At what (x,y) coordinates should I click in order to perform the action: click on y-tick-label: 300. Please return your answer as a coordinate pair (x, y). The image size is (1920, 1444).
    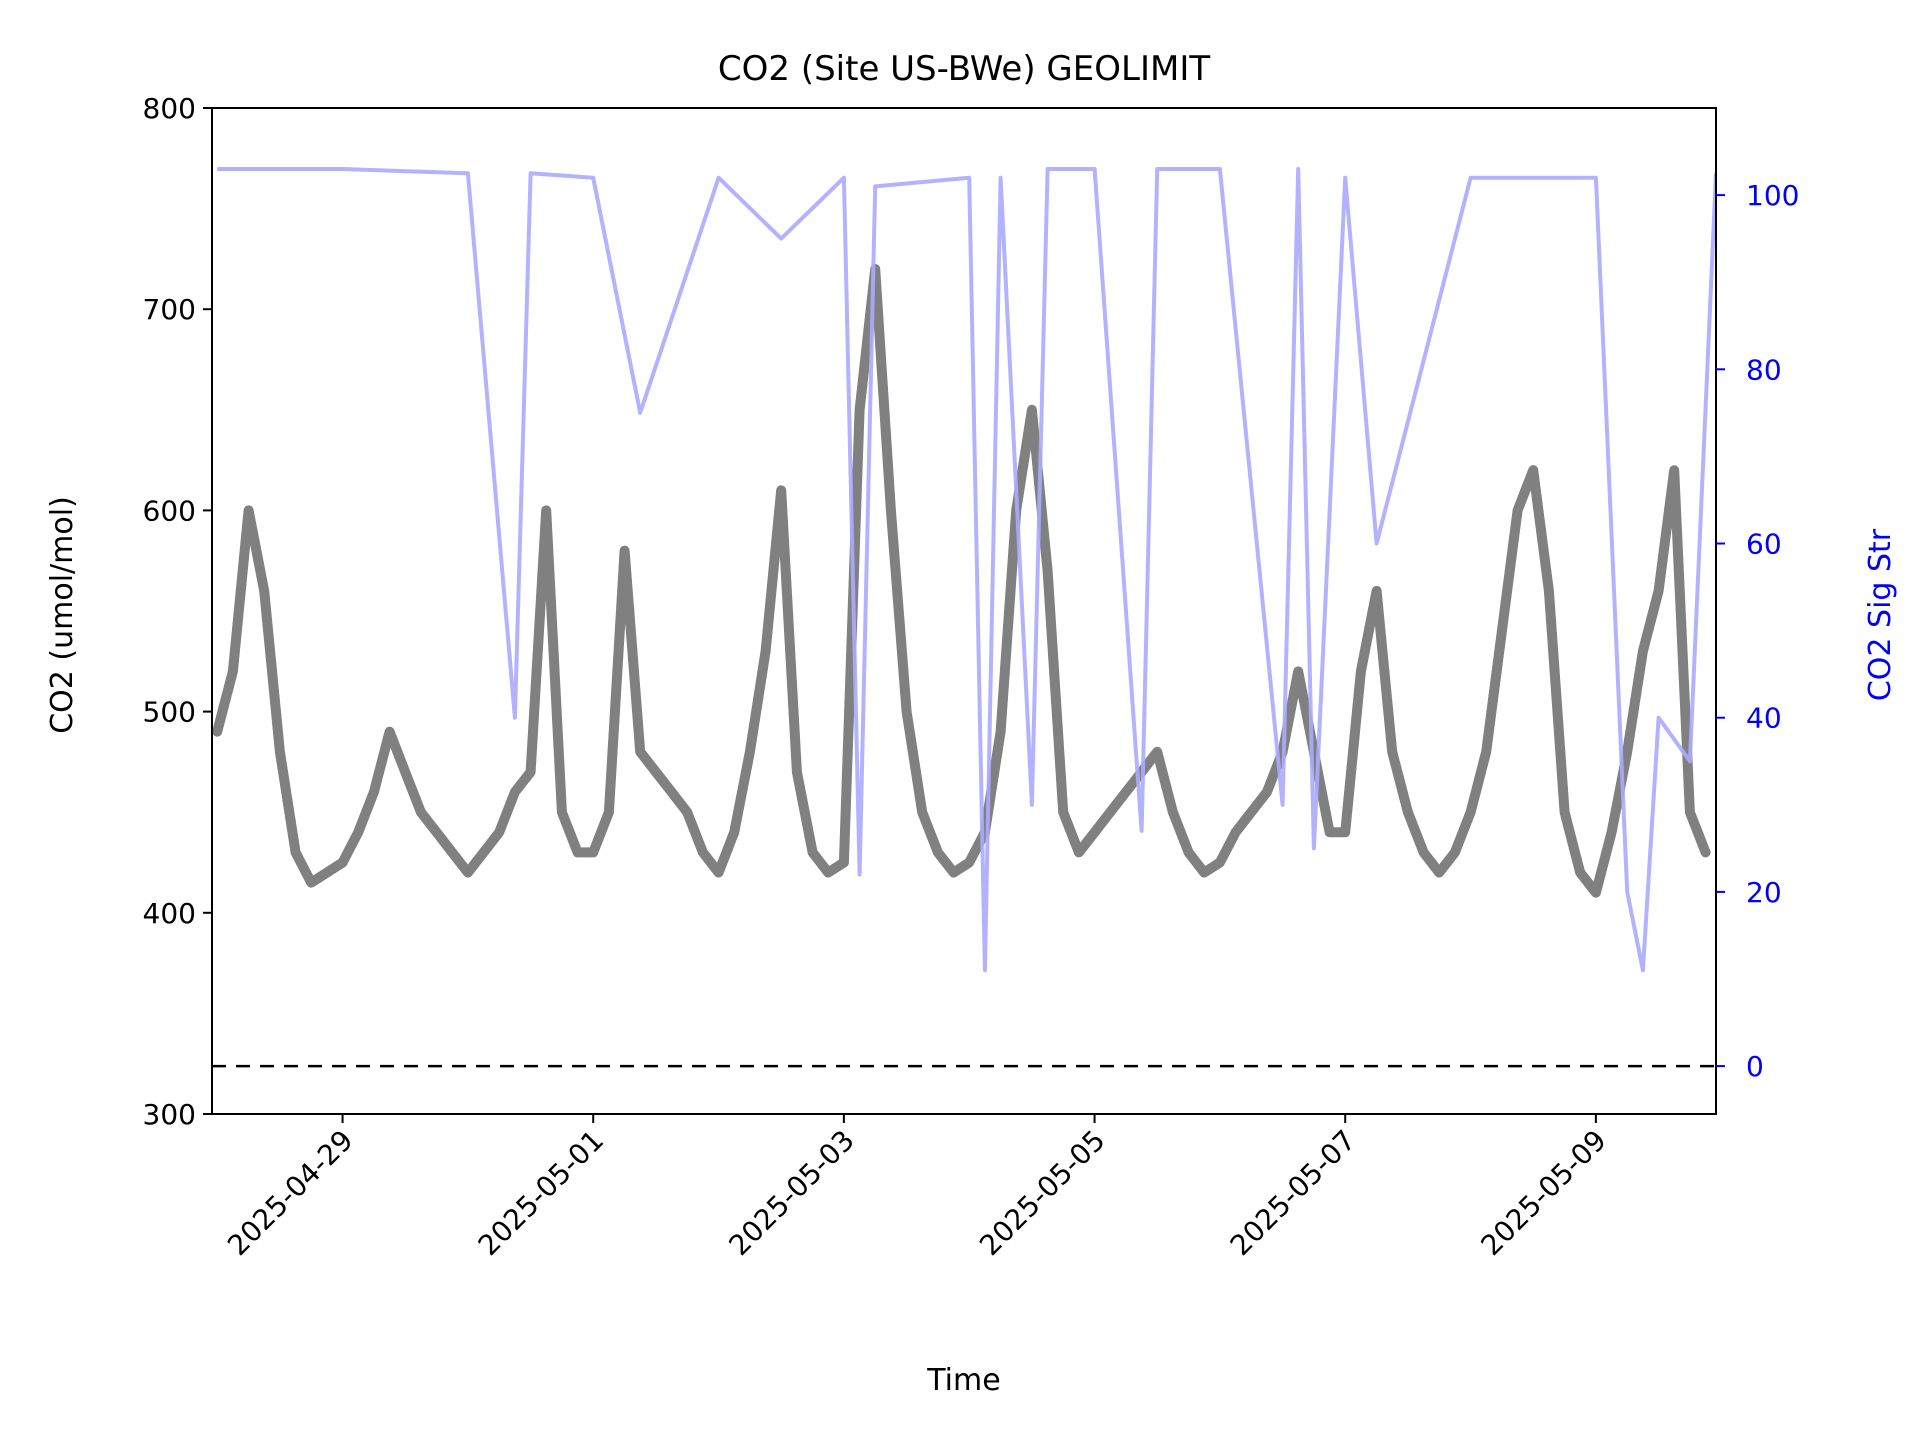
    Looking at the image, I should click on (169, 1114).